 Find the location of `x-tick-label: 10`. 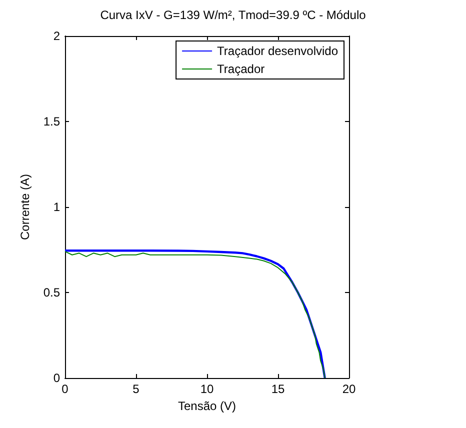

x-tick-label: 10 is located at coordinates (207, 389).